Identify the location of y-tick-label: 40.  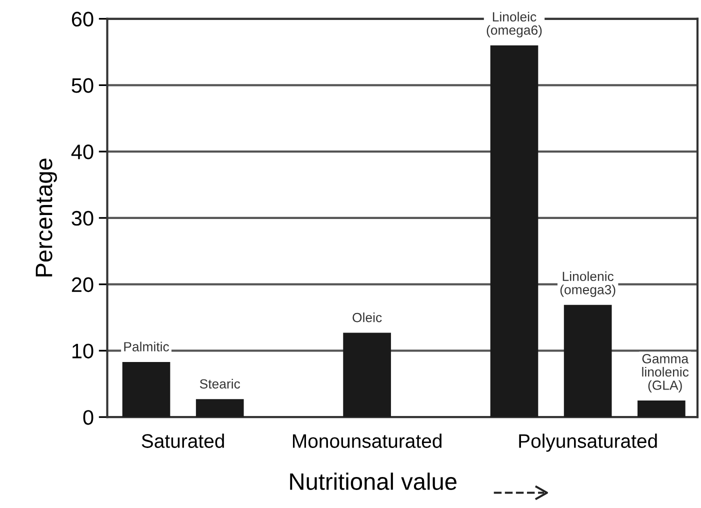
(82, 152).